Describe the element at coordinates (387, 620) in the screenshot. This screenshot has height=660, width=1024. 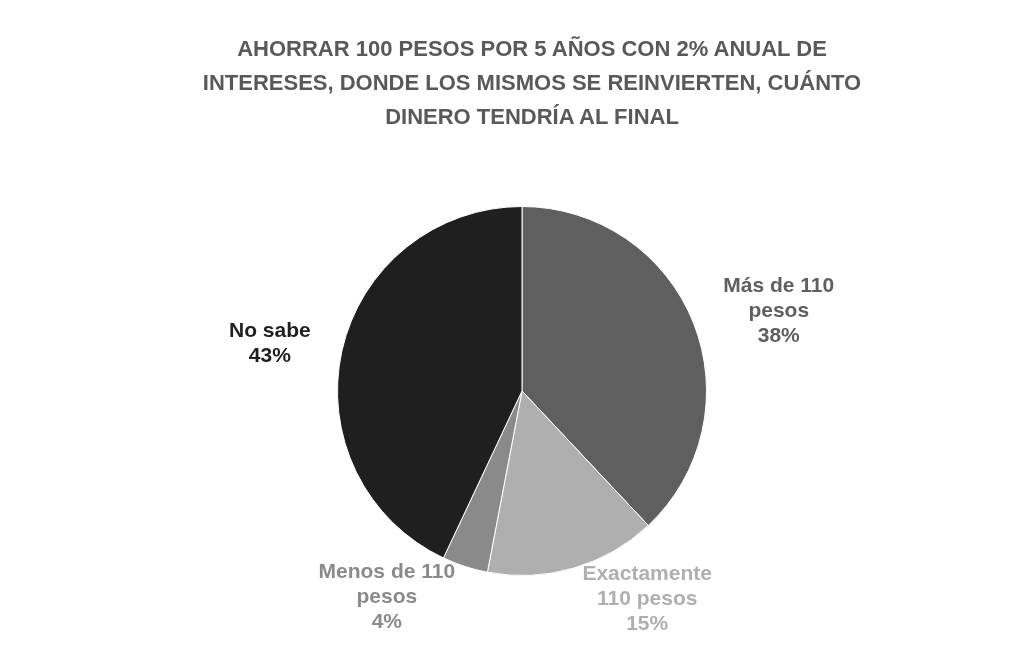
I see `data-label: 4%` at that location.